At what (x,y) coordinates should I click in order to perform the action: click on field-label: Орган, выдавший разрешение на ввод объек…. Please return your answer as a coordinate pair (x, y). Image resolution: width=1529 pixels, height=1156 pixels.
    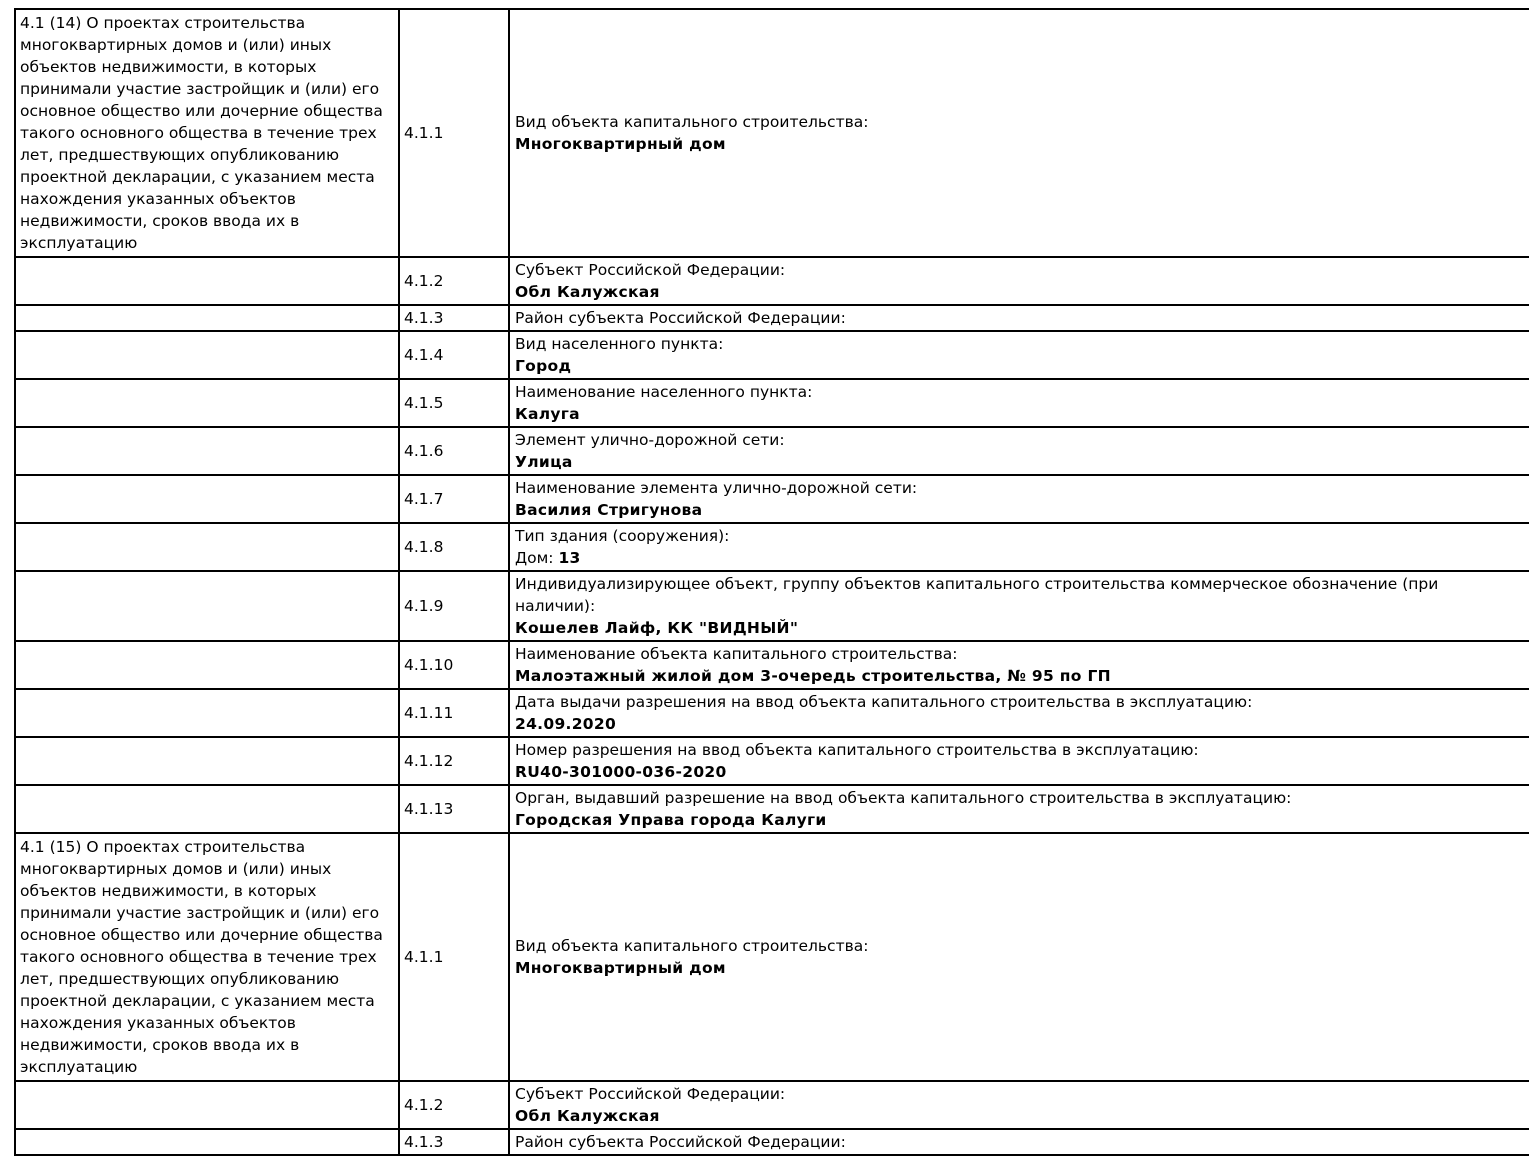
    Looking at the image, I should click on (903, 798).